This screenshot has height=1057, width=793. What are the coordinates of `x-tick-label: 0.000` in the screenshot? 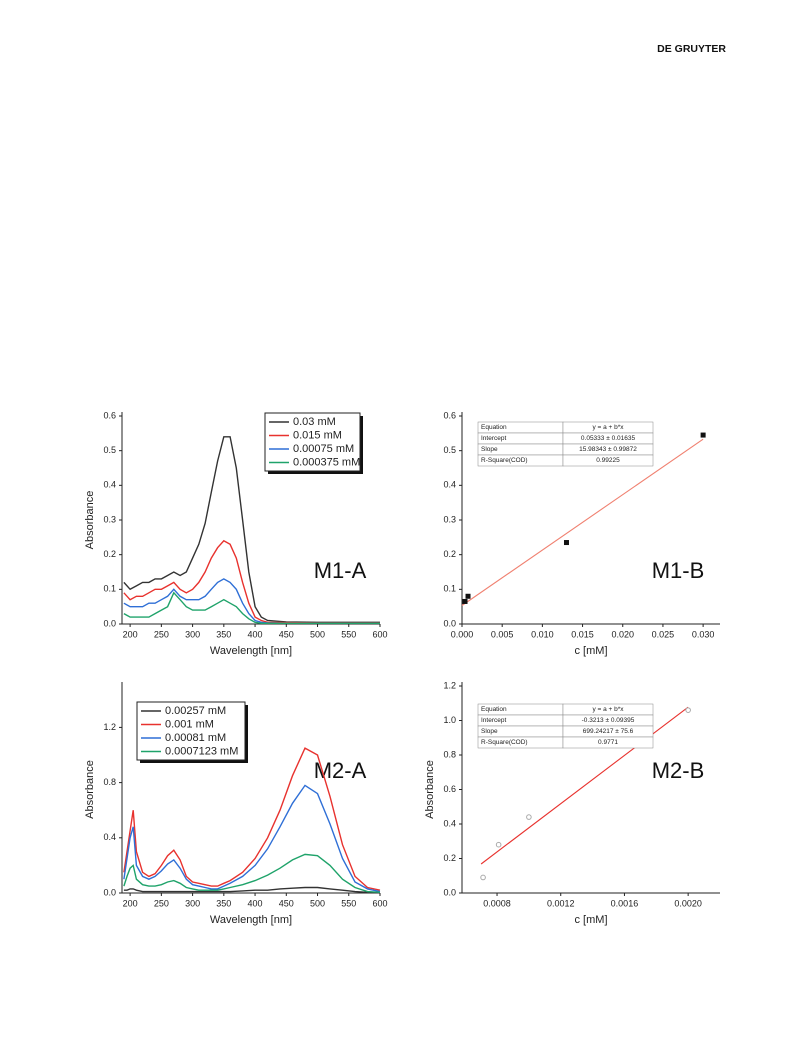 It's located at (462, 634).